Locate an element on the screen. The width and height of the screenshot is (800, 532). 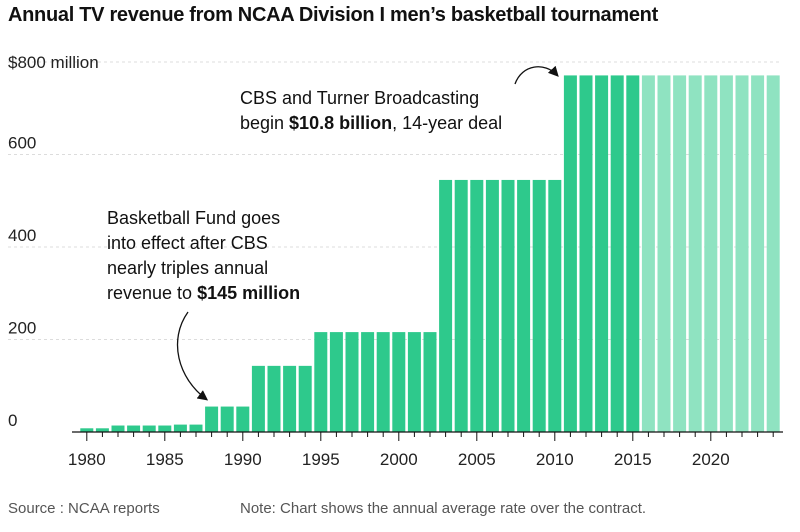
bar-2012 is located at coordinates (586, 253).